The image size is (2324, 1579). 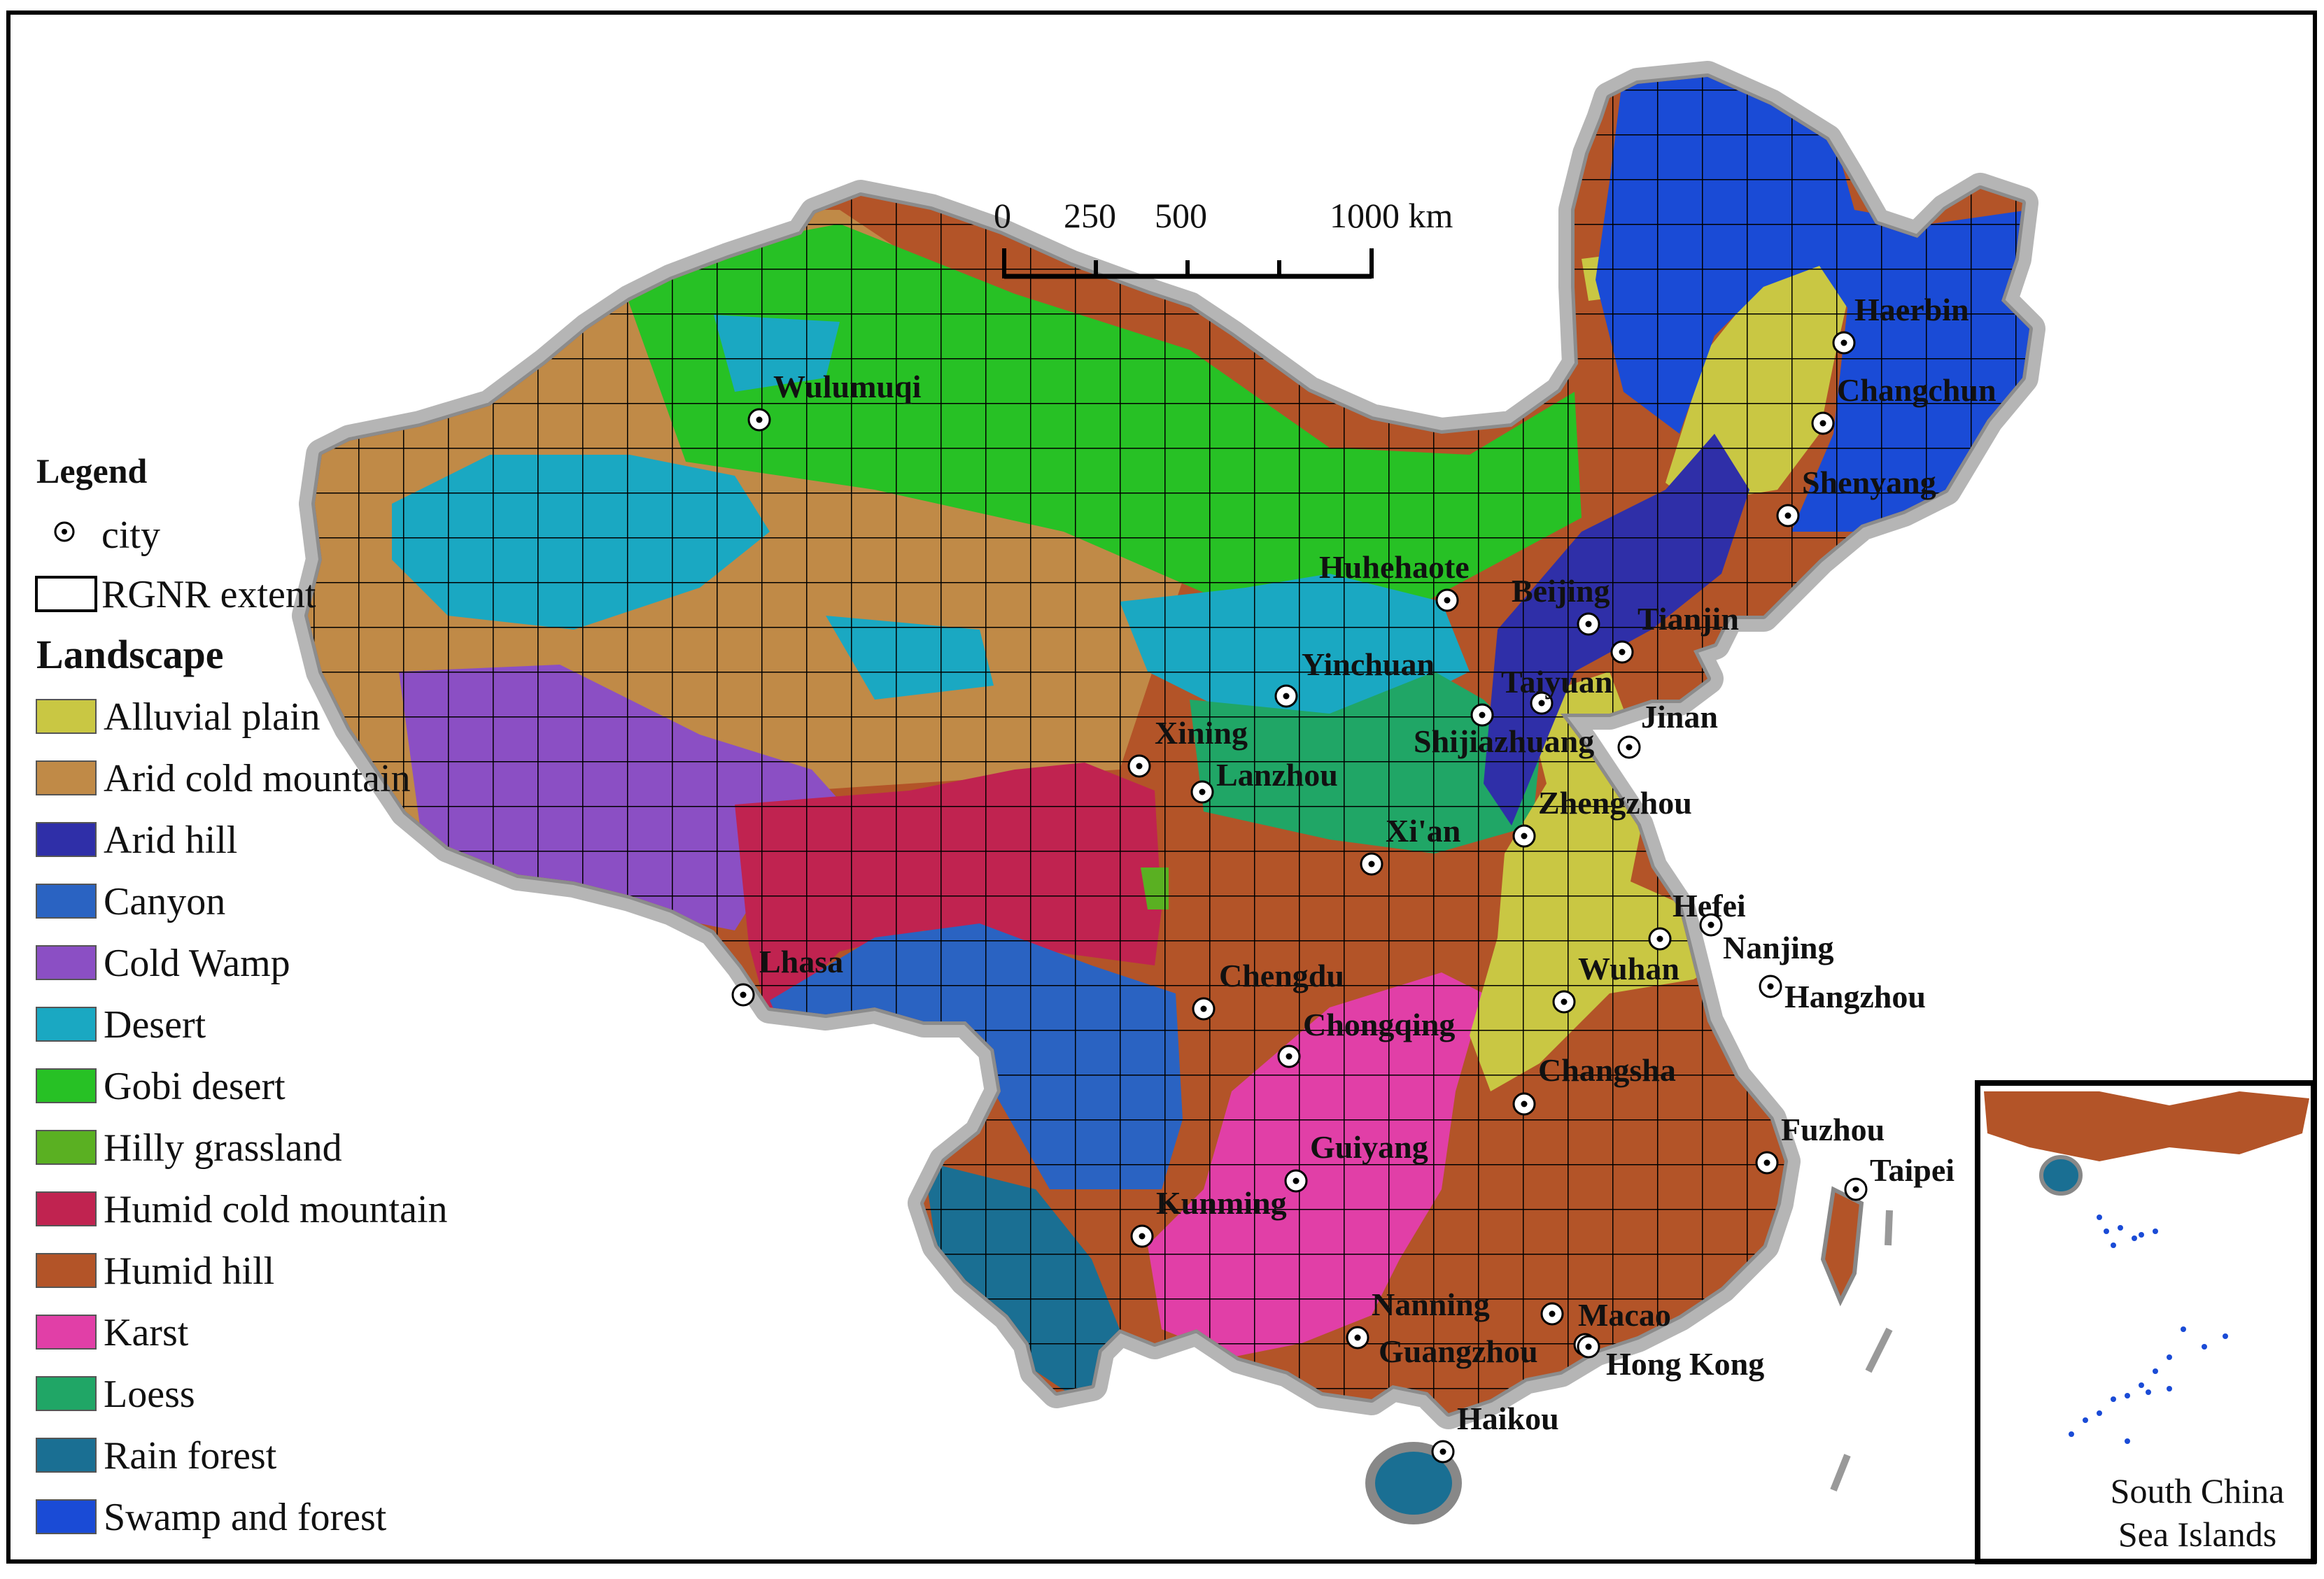 What do you see at coordinates (66, 1270) in the screenshot?
I see `legend-swatch-humid-hill` at bounding box center [66, 1270].